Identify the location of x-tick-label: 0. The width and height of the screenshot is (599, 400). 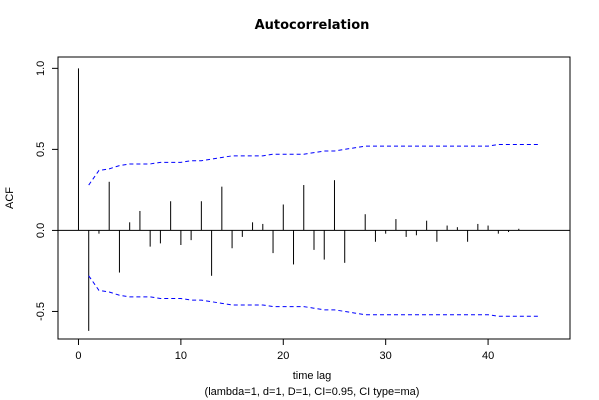
(78, 356).